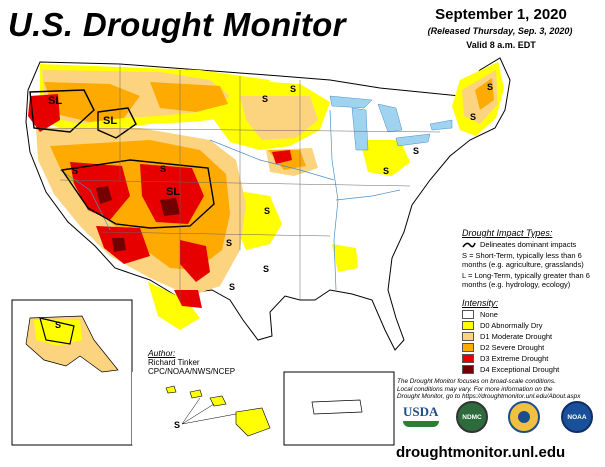  Describe the element at coordinates (416, 151) in the screenshot. I see `map-label-s-pennsylvania: S` at that location.